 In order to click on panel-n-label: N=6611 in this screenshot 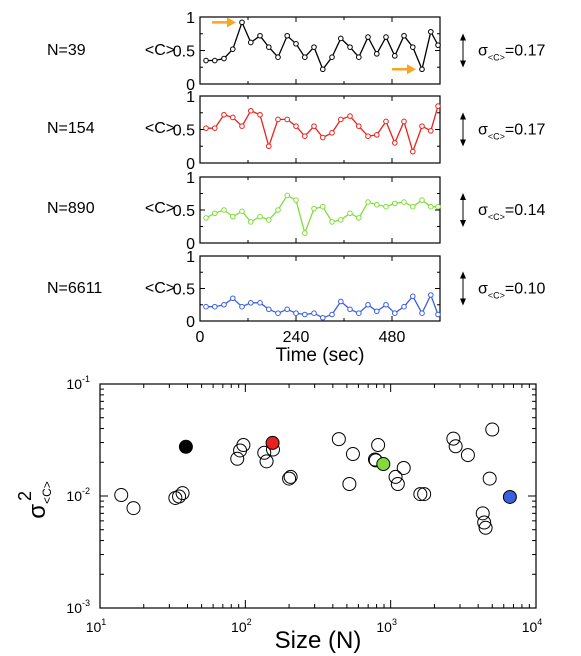, I will do `click(74, 288)`.